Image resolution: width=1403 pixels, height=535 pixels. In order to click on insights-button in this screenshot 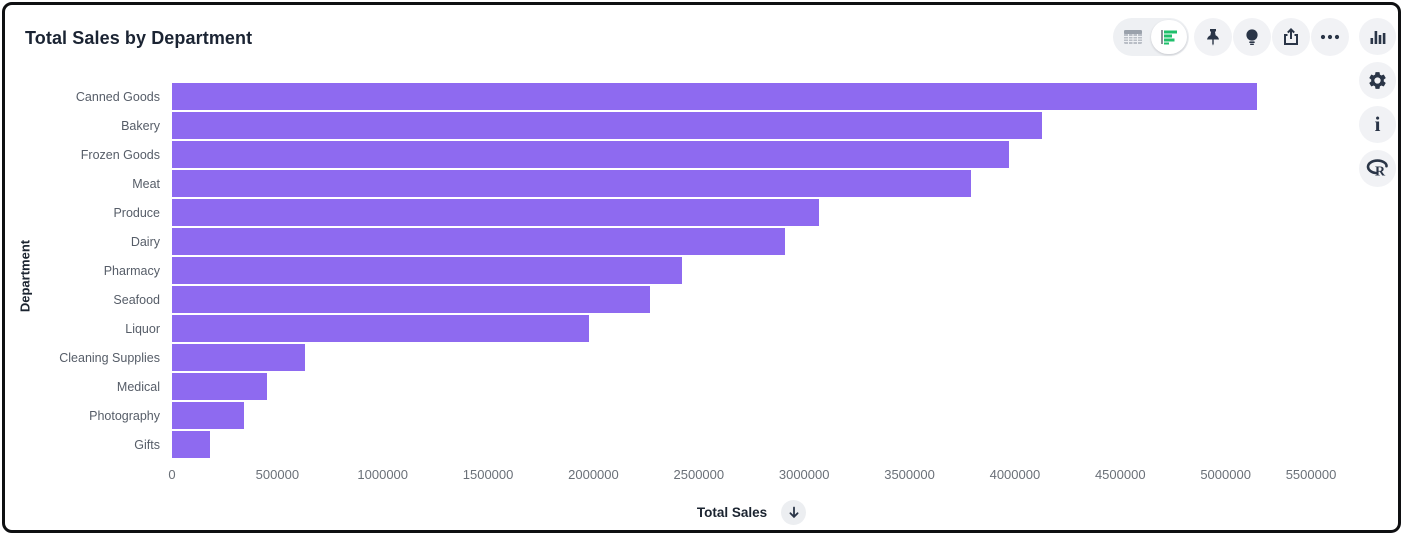, I will do `click(1252, 37)`.